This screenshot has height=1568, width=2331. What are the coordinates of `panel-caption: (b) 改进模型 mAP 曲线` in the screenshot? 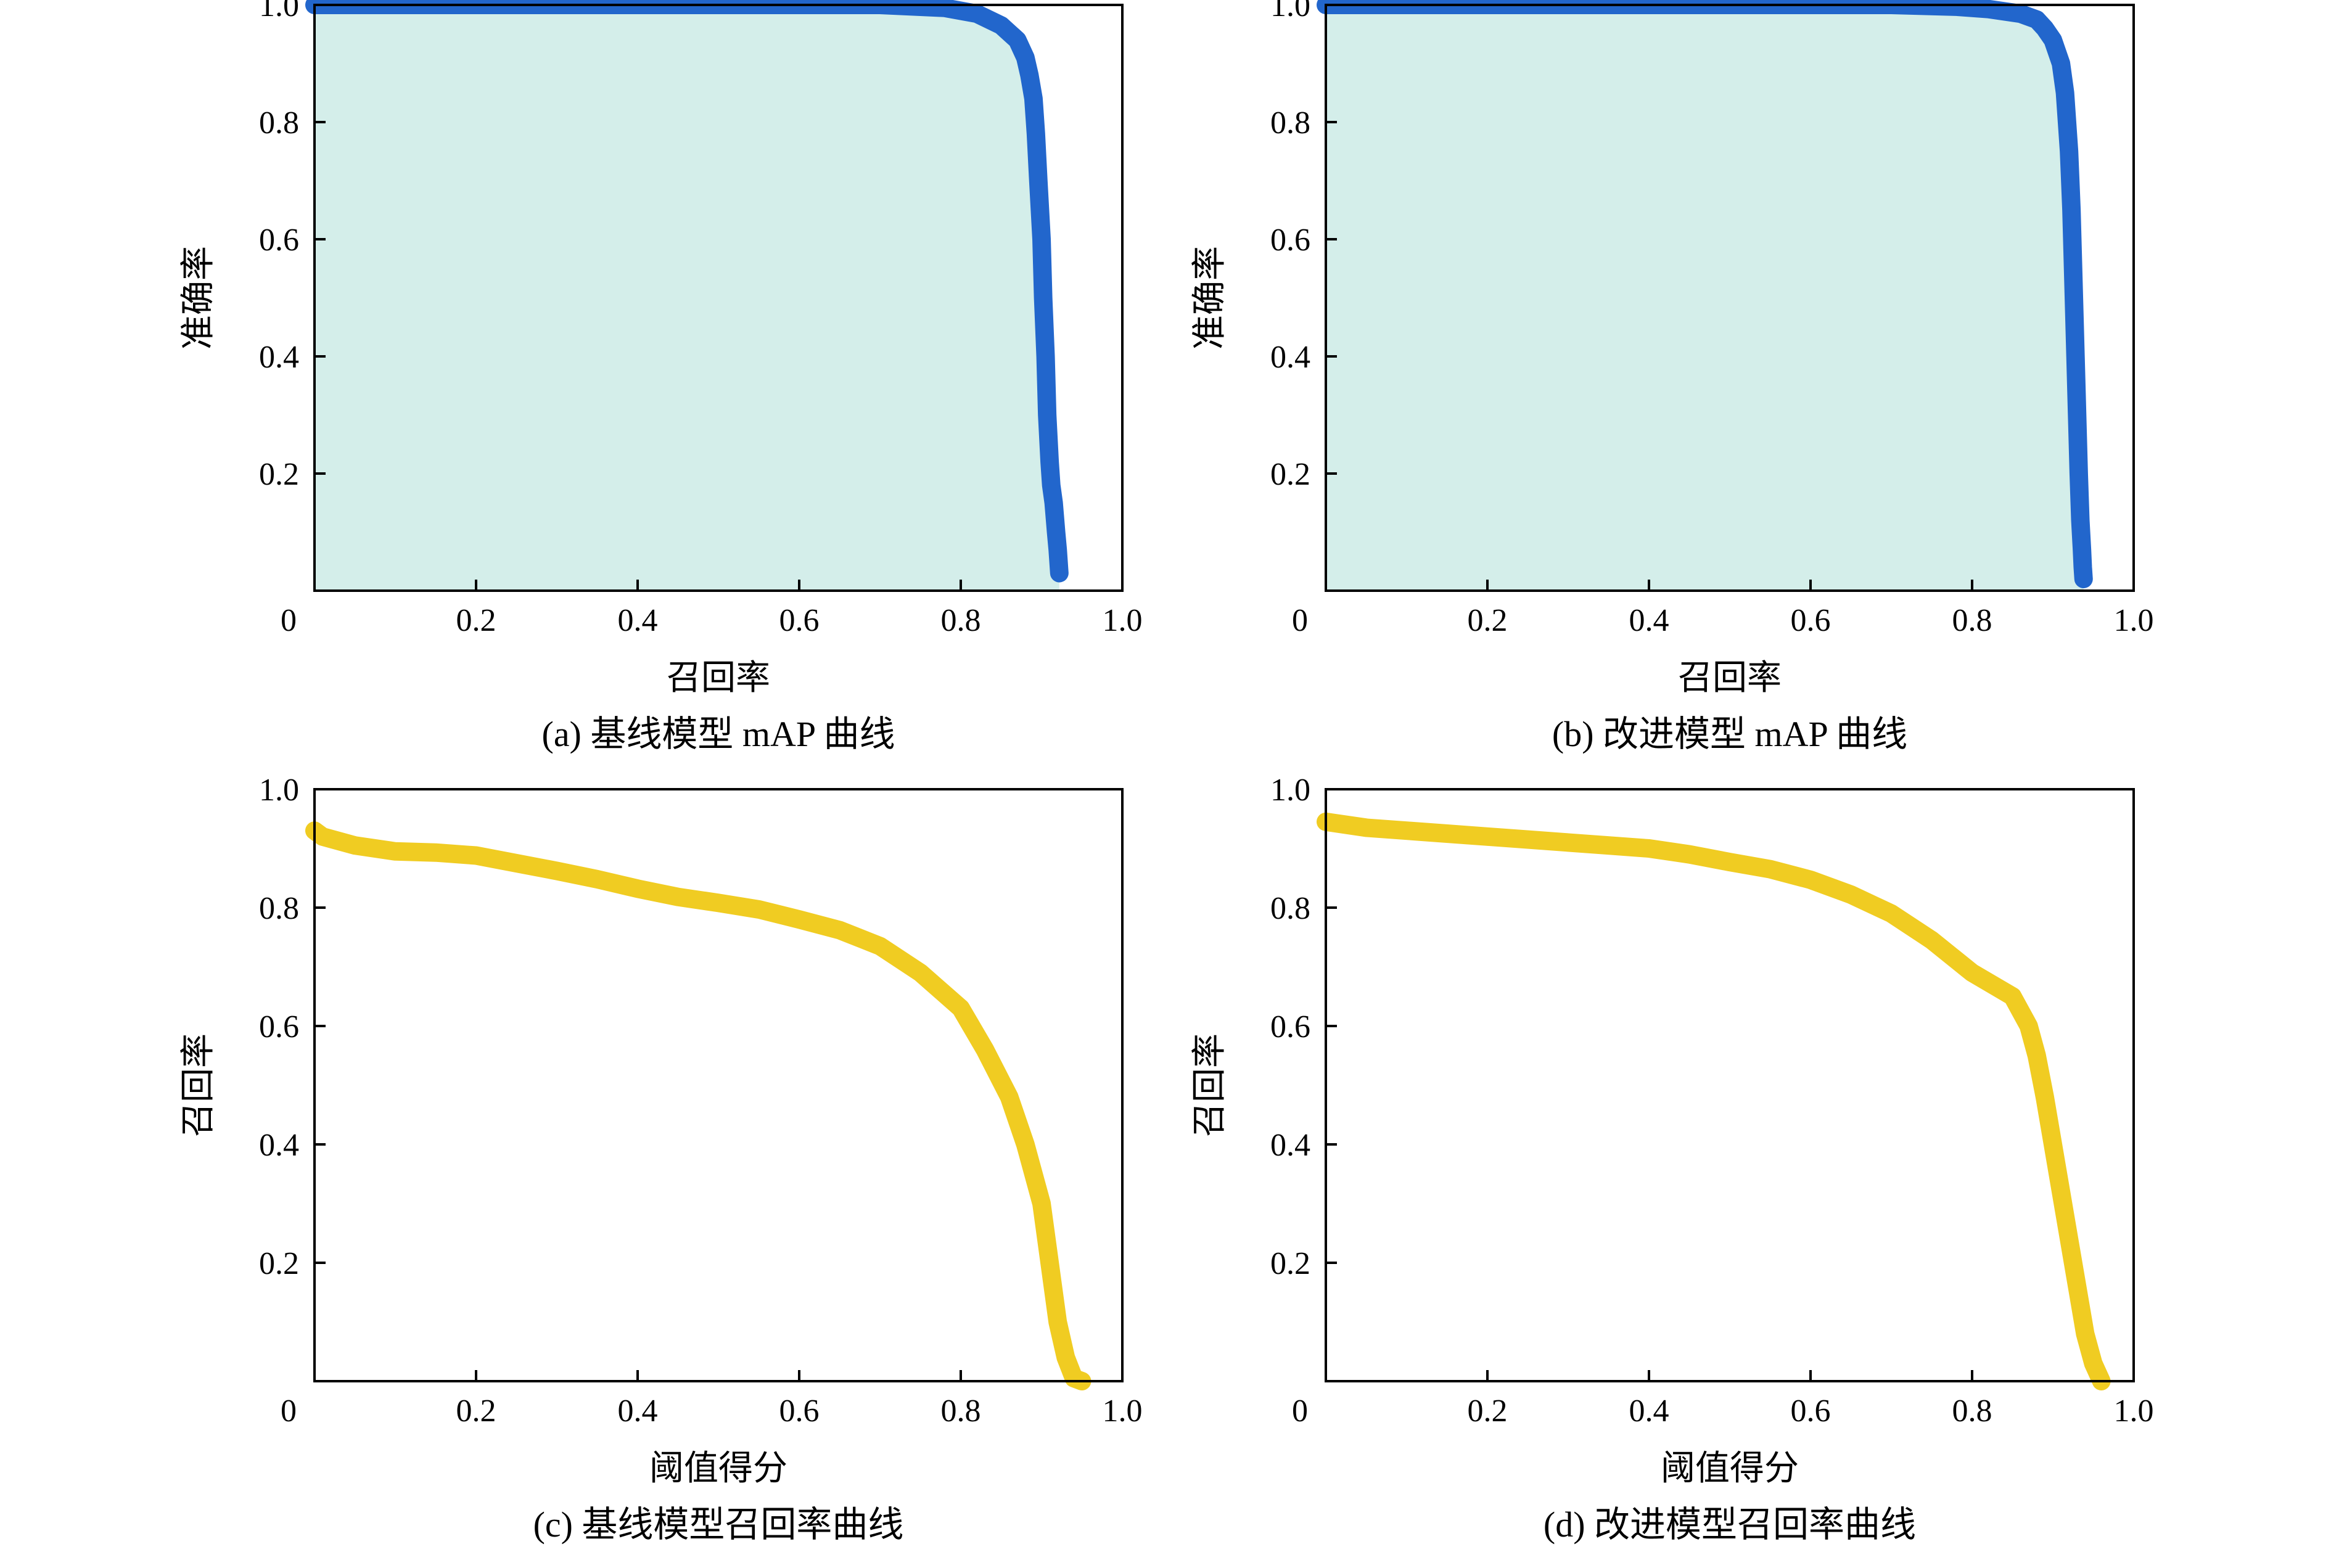 It's located at (1729, 734).